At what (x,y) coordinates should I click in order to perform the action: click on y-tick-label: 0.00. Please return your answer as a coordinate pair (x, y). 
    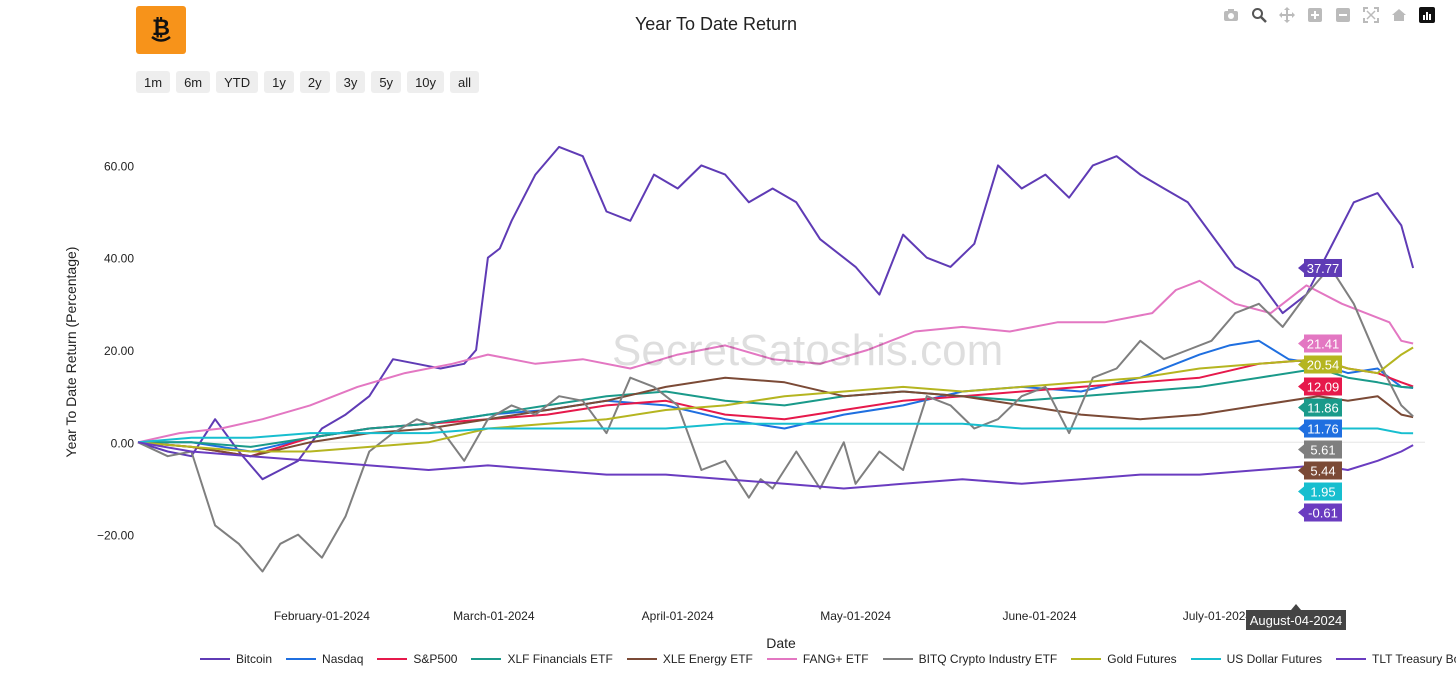
    Looking at the image, I should click on (123, 443).